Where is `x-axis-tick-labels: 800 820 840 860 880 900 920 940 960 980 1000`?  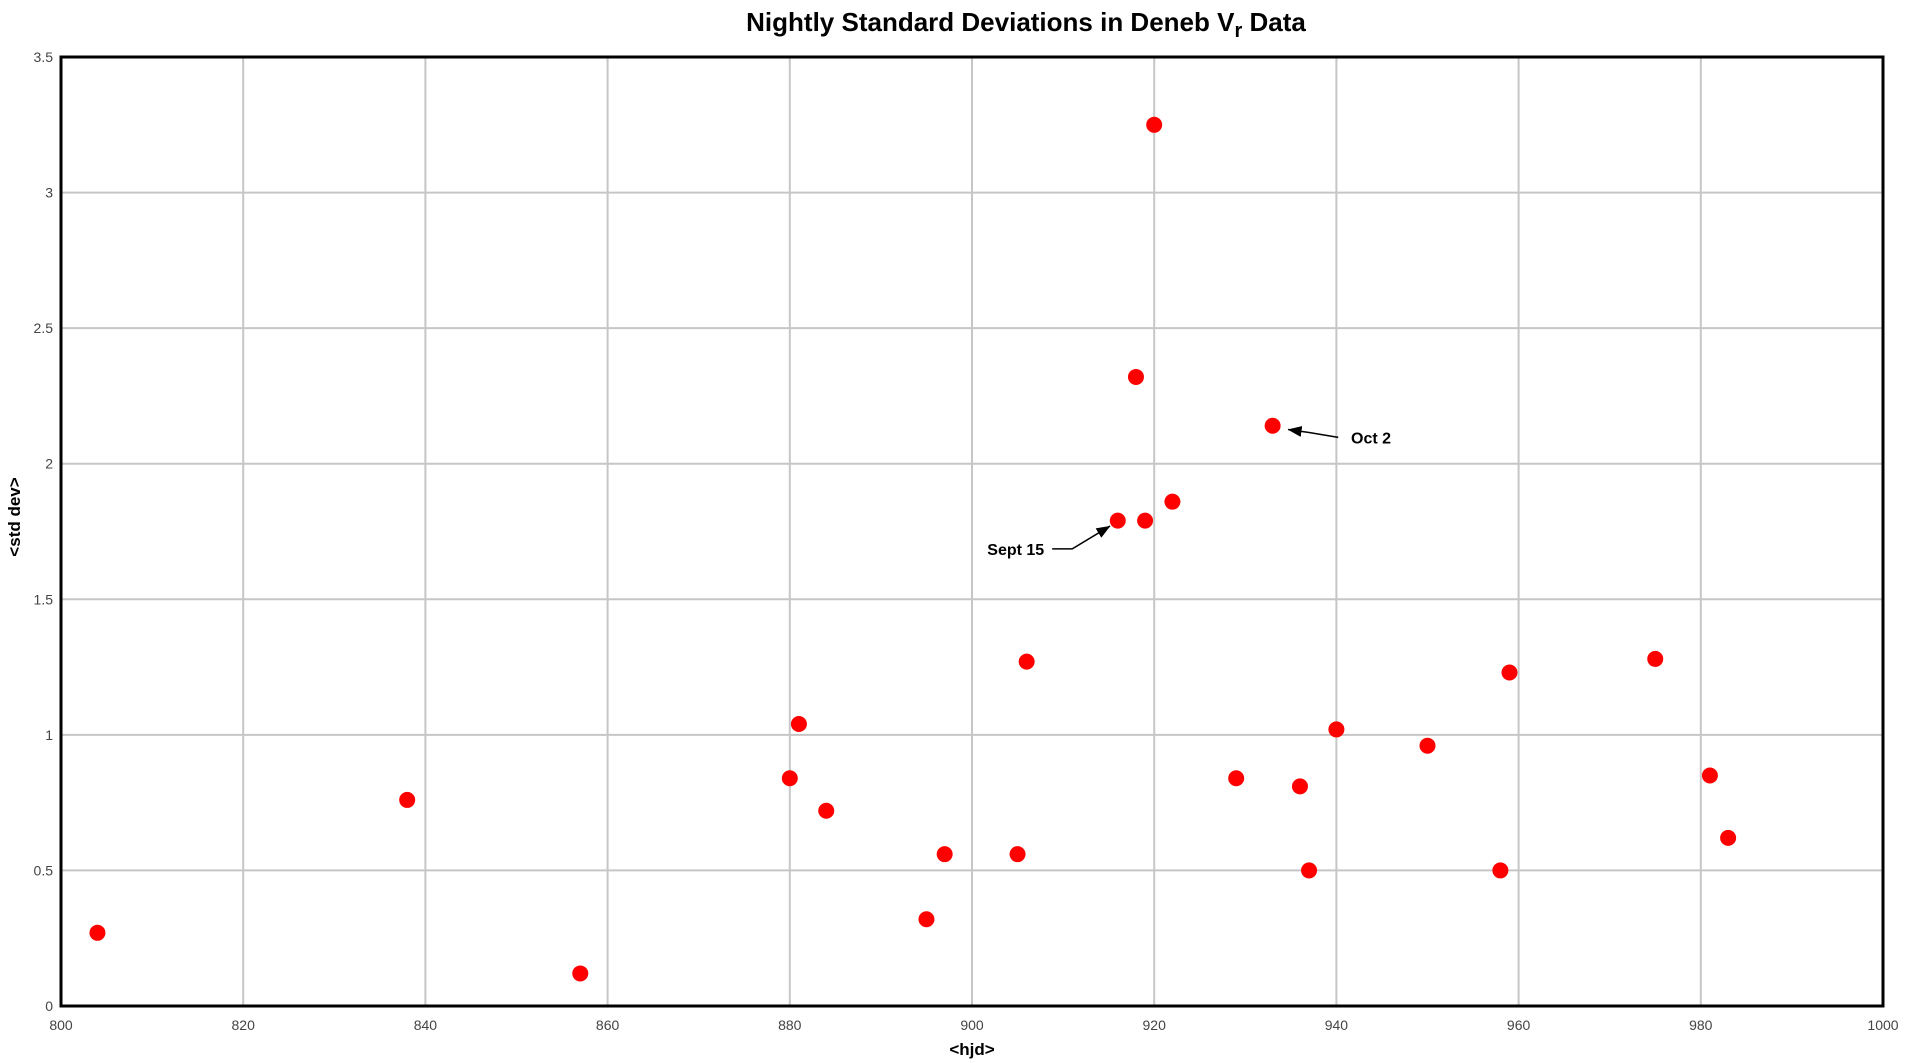 x-axis-tick-labels: 800 820 840 860 880 900 920 940 960 980 1000 is located at coordinates (973, 1025).